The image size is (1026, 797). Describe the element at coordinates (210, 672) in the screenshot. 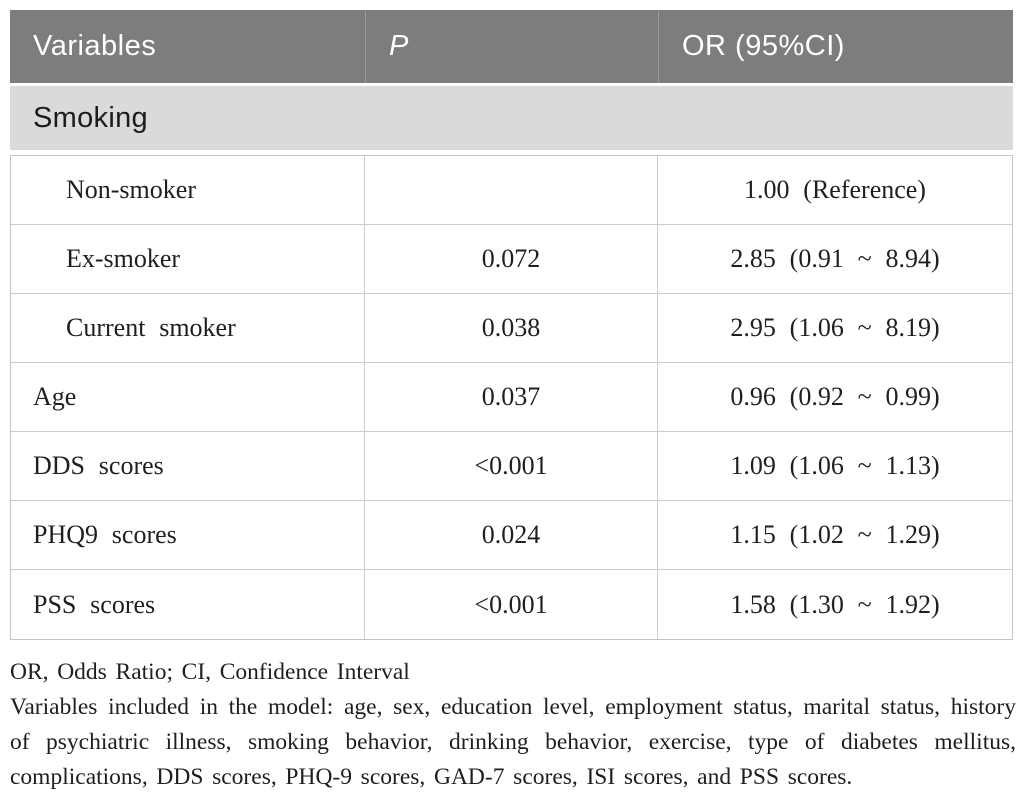

I see `footnote-abbreviations: OR, Odds Ratio; CI, Confidence Interval` at that location.